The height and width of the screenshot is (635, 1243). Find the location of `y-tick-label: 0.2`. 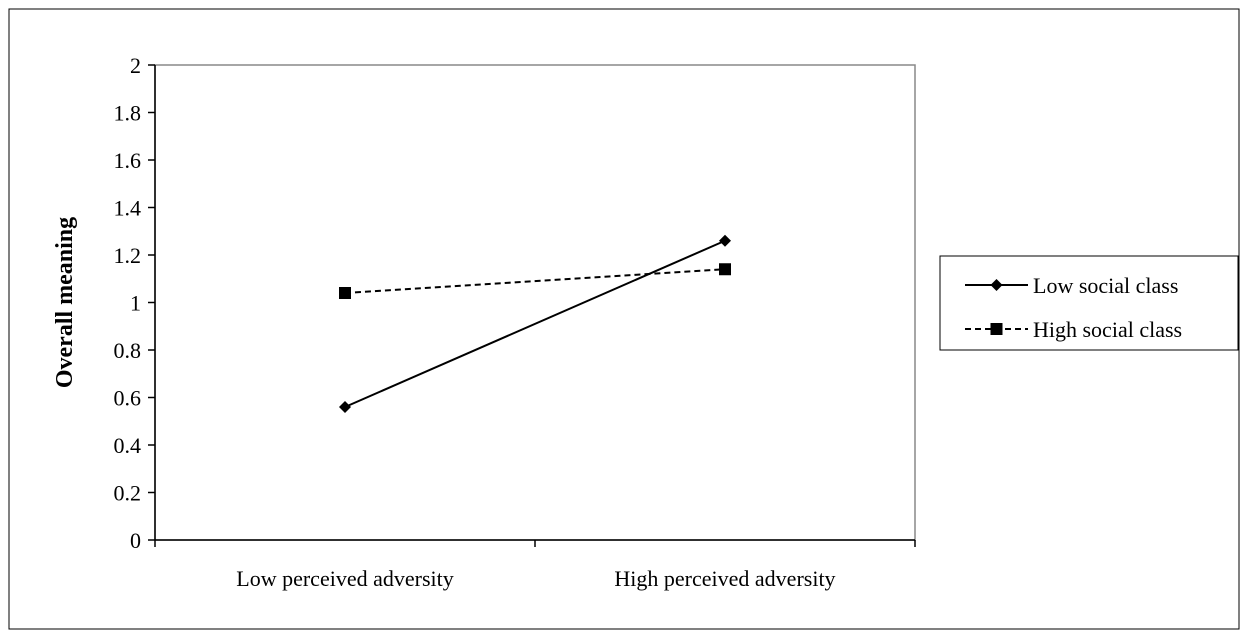

y-tick-label: 0.2 is located at coordinates (128, 493).